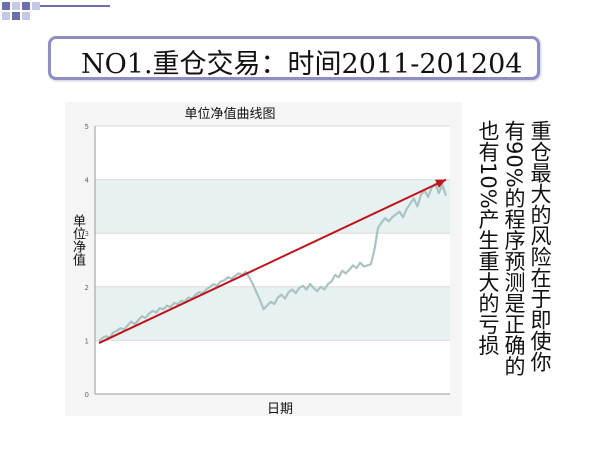 Image resolution: width=600 pixels, height=449 pixels. What do you see at coordinates (488, 238) in the screenshot?
I see `side-text-column-3: 也有10%产生重大的亏损` at bounding box center [488, 238].